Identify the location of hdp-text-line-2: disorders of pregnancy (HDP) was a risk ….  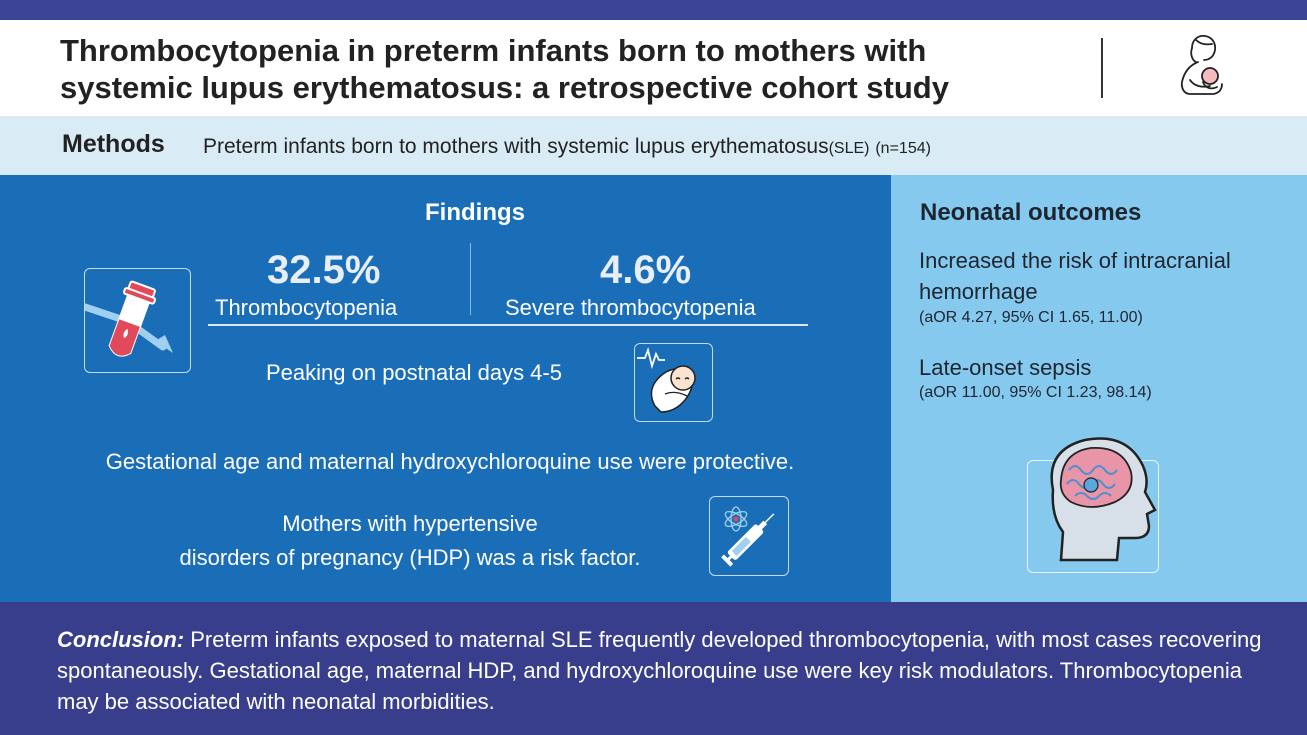
(410, 557).